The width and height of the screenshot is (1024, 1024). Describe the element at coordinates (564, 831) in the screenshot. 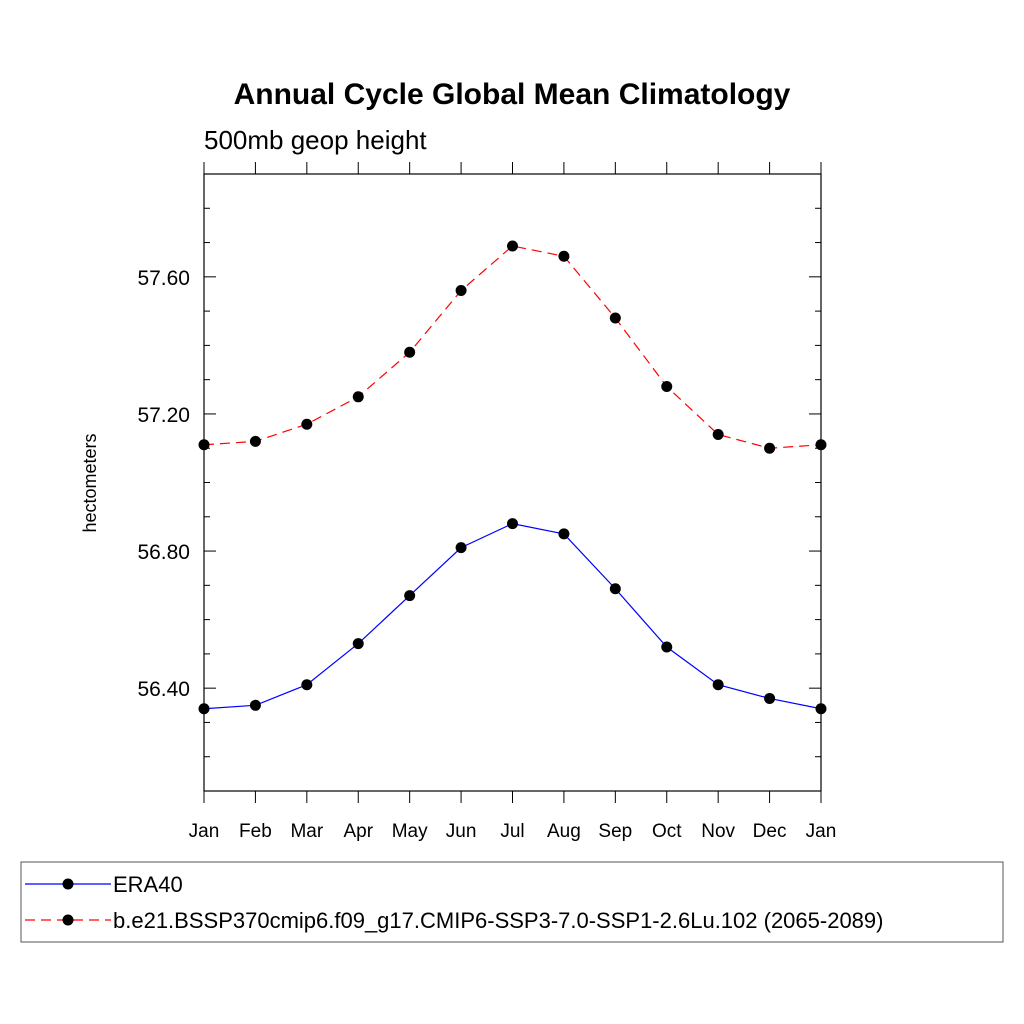

I see `x-tick-label: Aug` at that location.